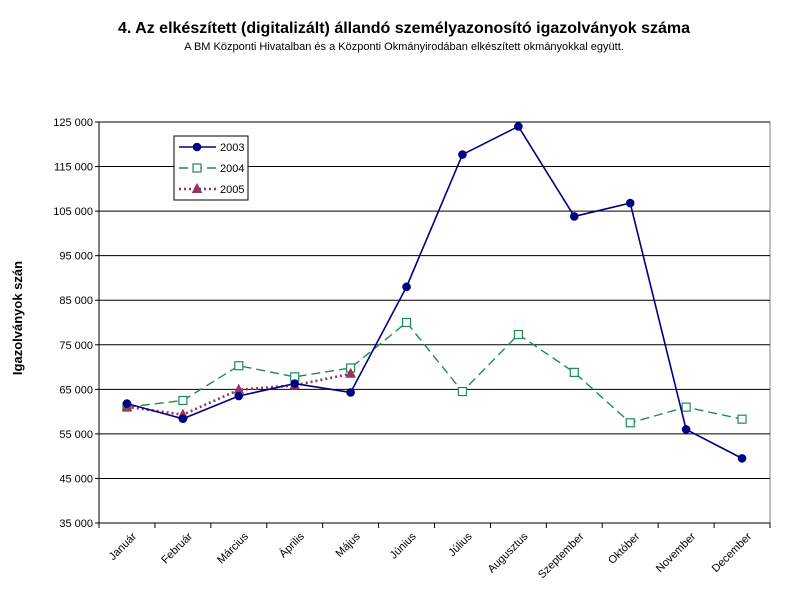  I want to click on legend-label: 2005, so click(232, 190).